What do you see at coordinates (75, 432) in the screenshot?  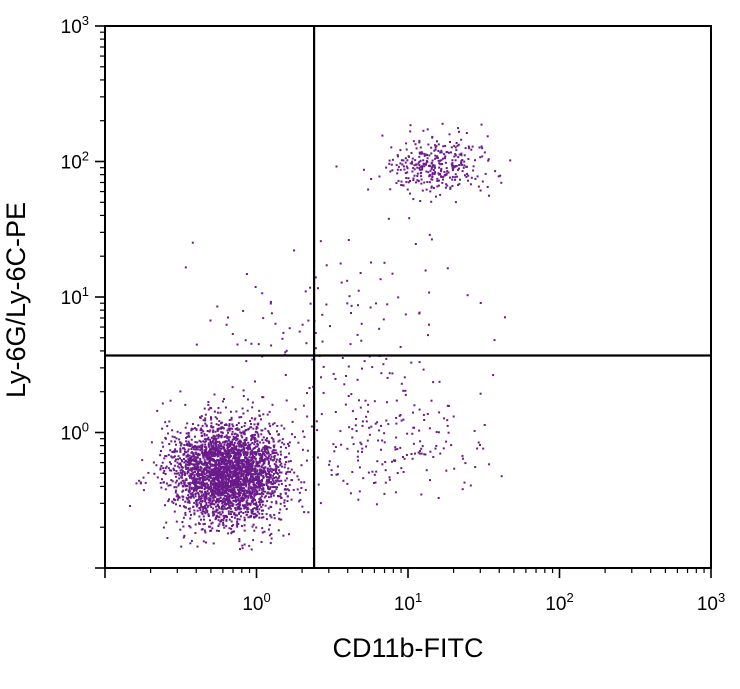 I see `y-tick-label: 100` at bounding box center [75, 432].